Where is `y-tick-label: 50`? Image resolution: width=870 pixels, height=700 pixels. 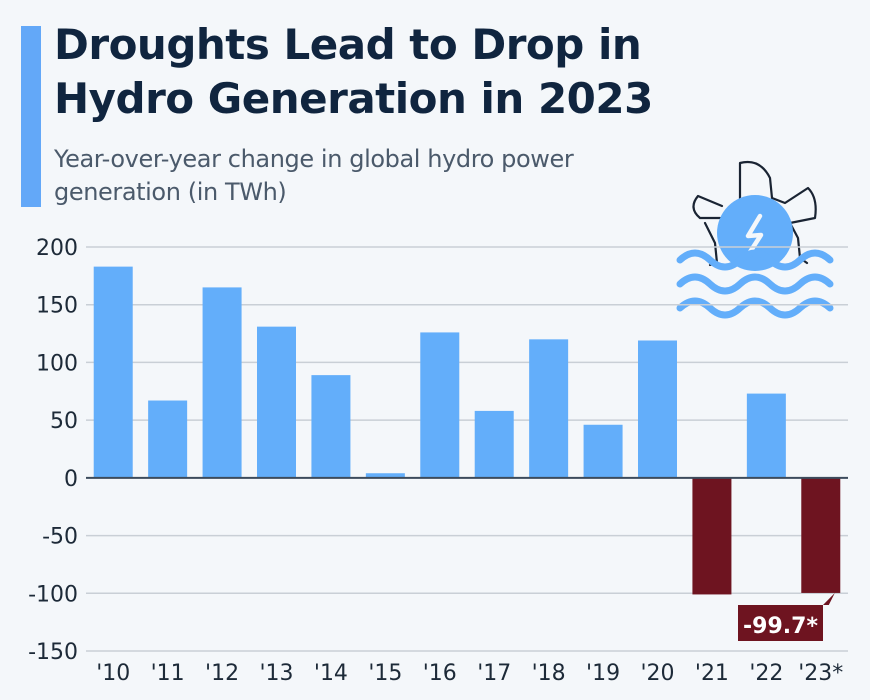 y-tick-label: 50 is located at coordinates (64, 421).